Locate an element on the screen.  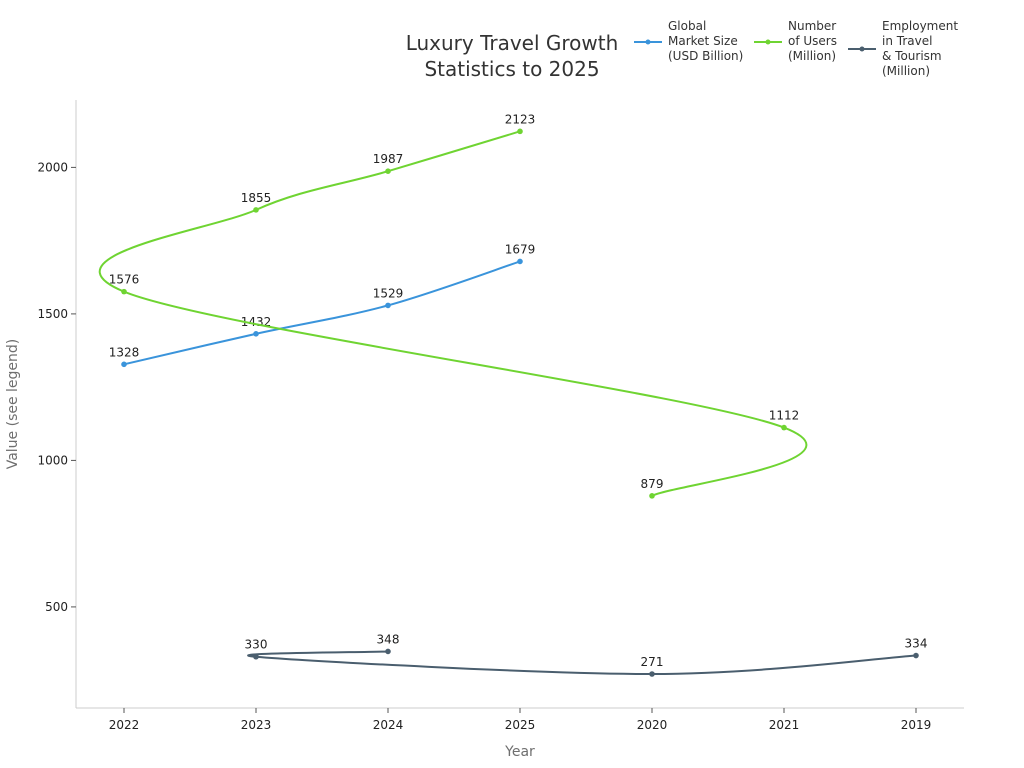
data-label: 271 is located at coordinates (652, 662).